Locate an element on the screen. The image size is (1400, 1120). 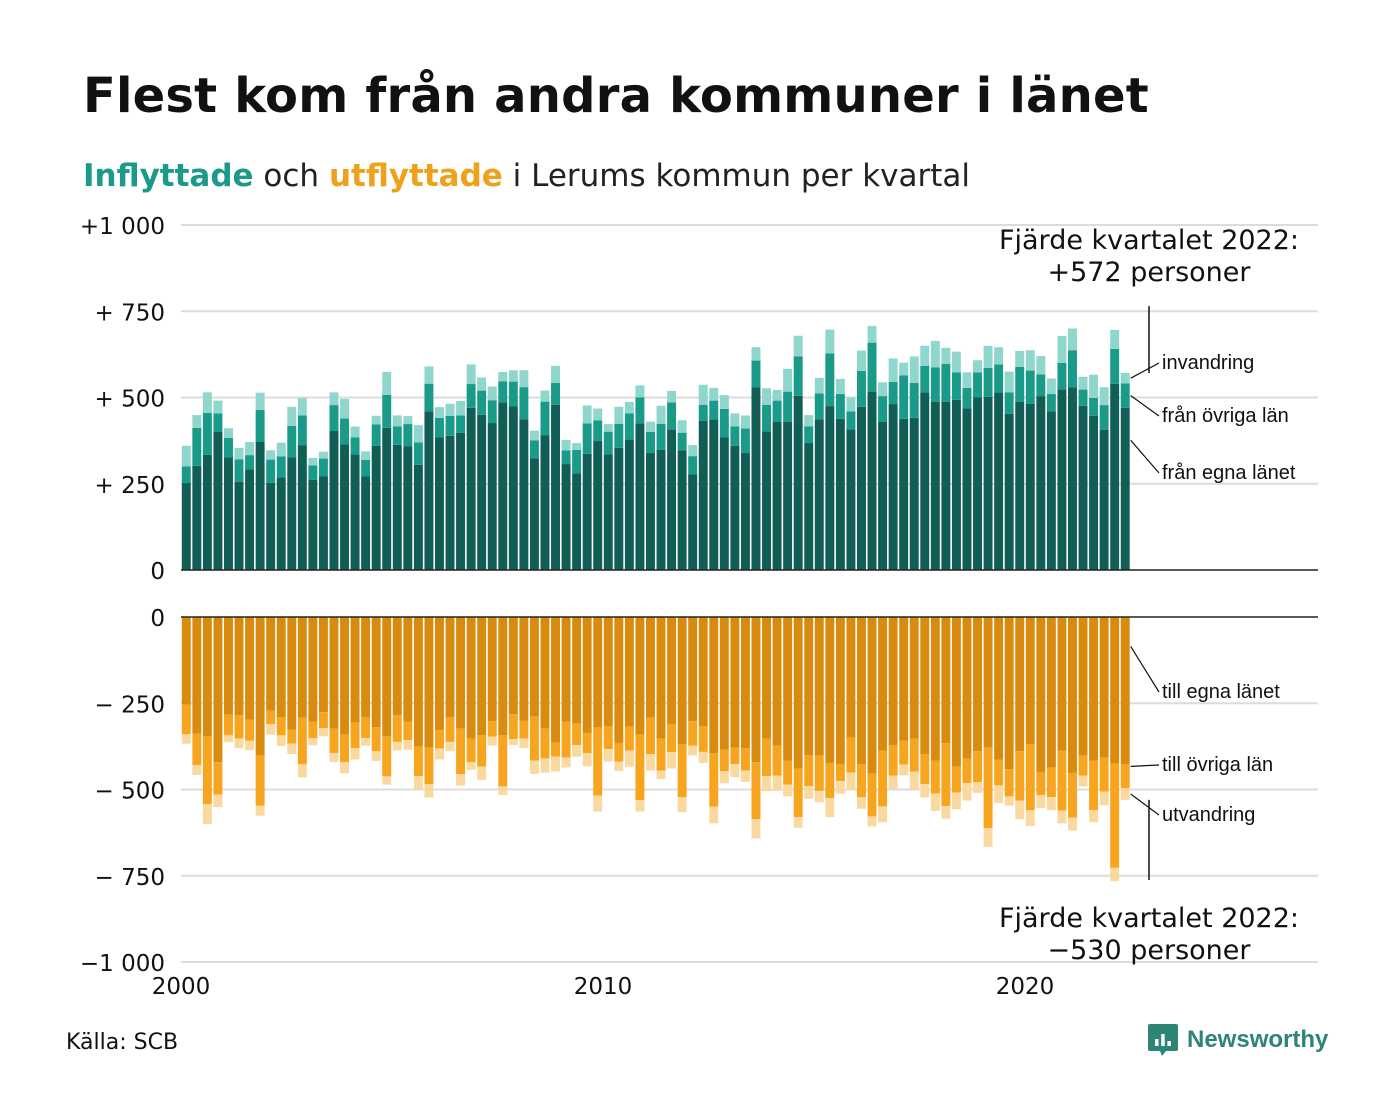
x-tick-label: 2020 is located at coordinates (1025, 987).